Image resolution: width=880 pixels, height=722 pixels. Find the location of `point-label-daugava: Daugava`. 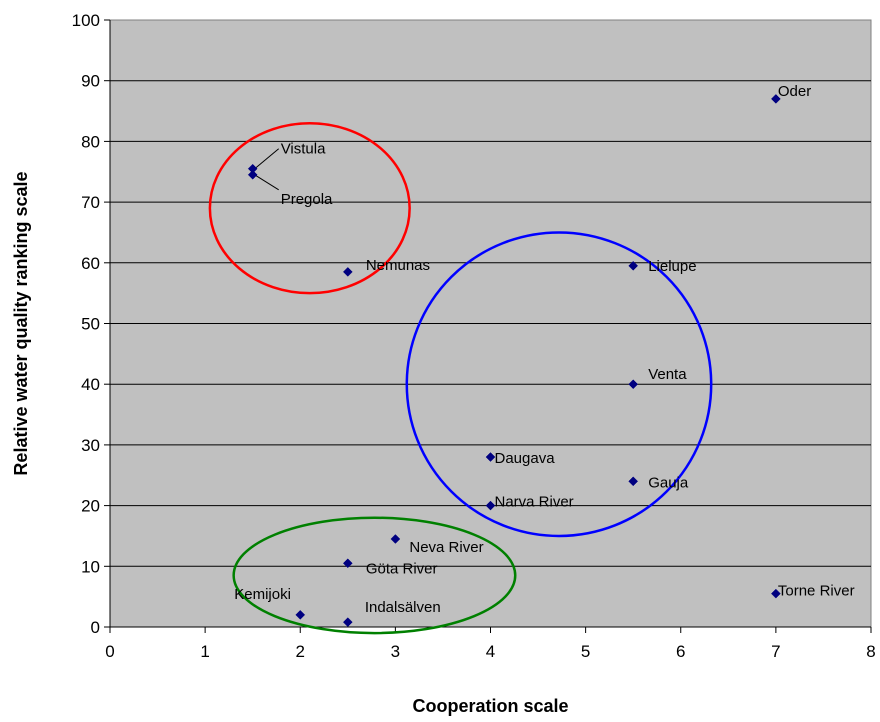

point-label-daugava: Daugava is located at coordinates (525, 458).